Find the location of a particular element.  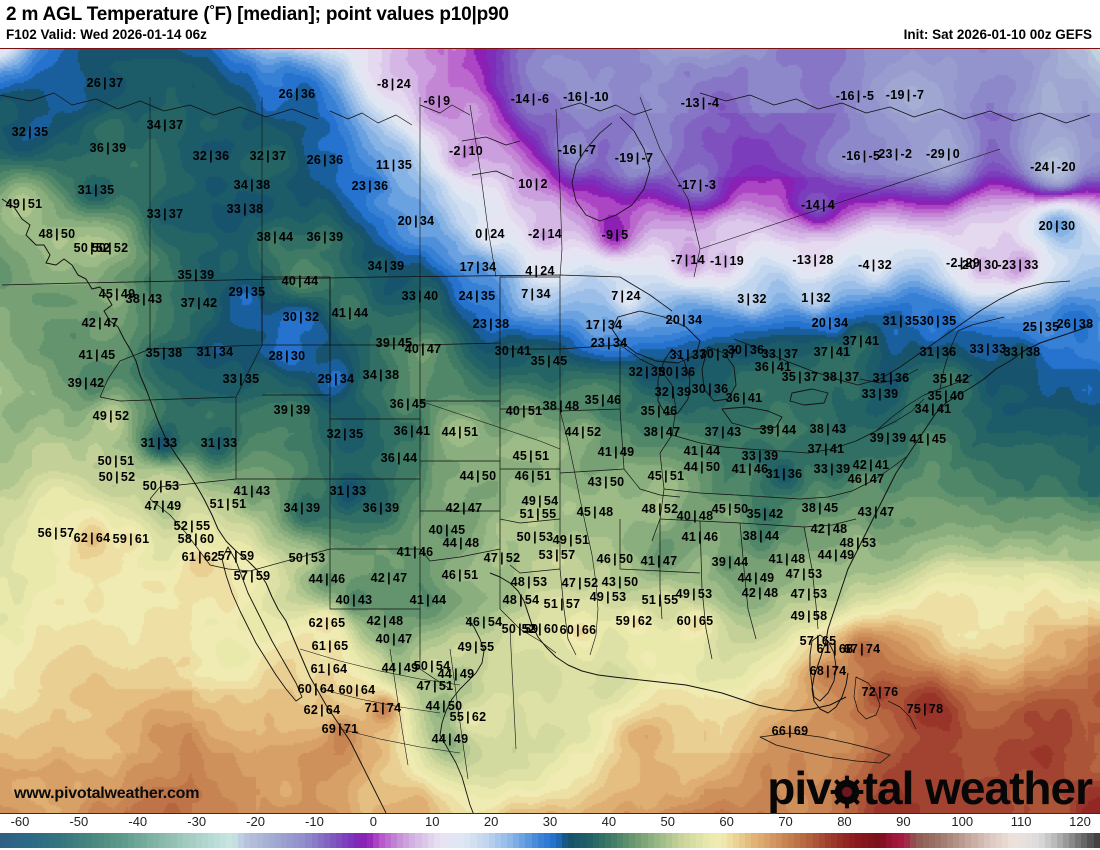

colorbar-gradient is located at coordinates (550, 840).